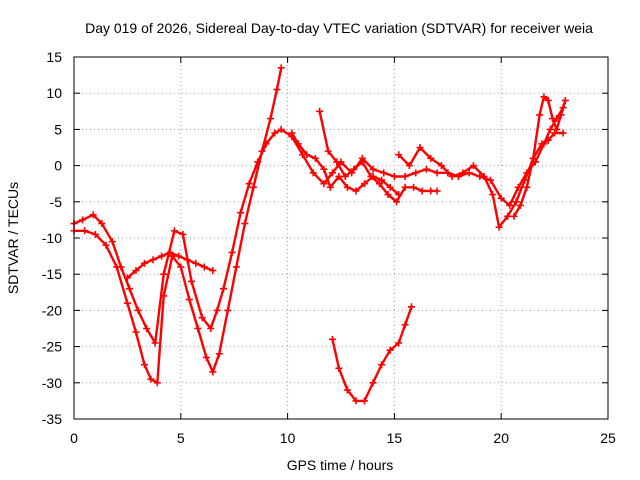  I want to click on y-tick-label: -35, so click(52, 419).